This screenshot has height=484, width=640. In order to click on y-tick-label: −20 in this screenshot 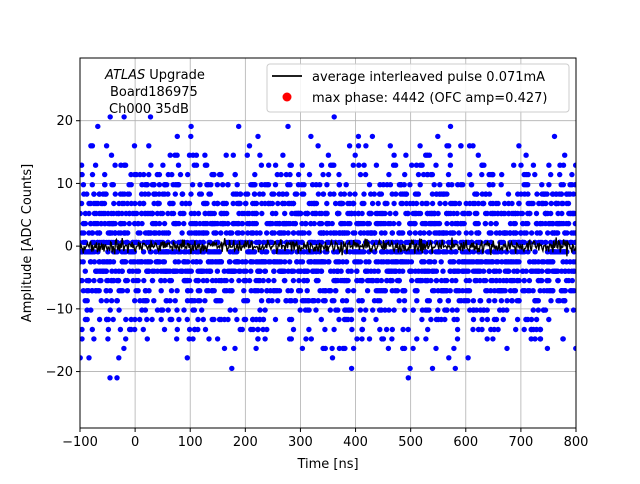, I will do `click(59, 372)`.